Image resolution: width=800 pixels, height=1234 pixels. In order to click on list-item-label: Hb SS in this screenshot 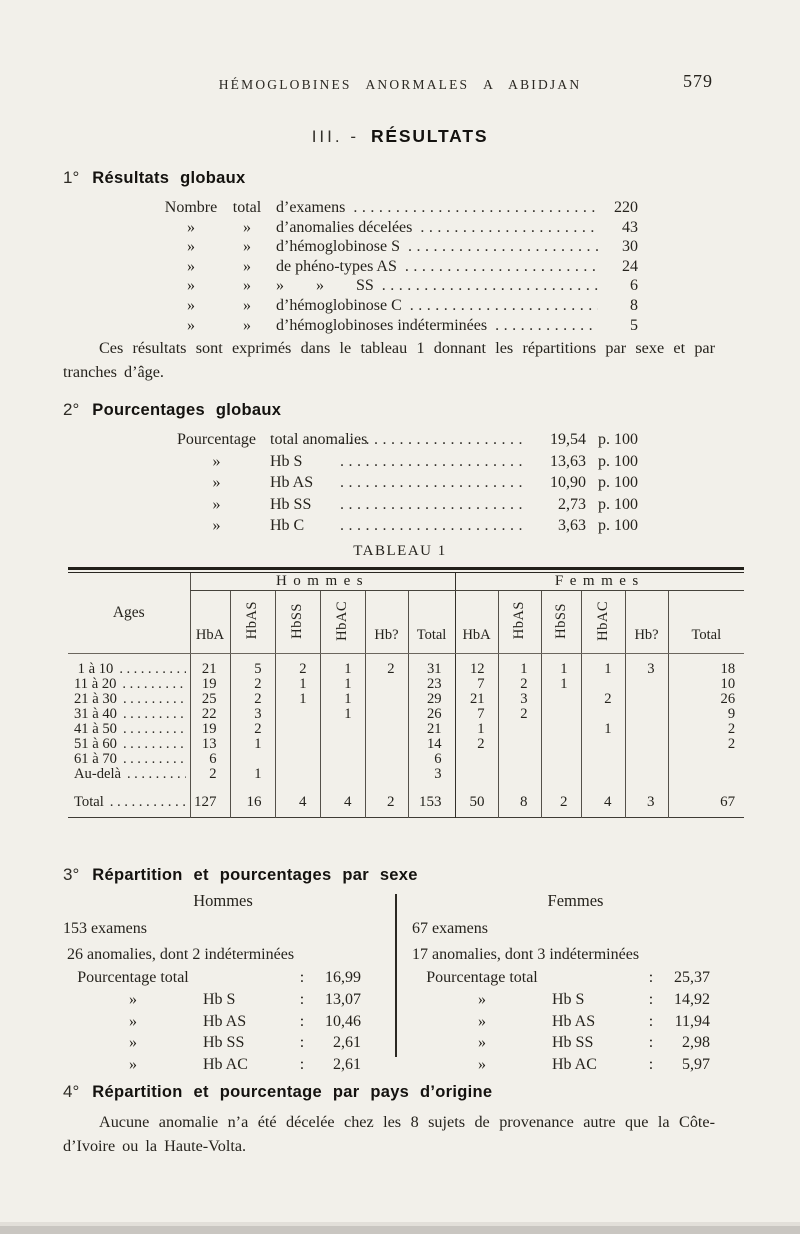, I will do `click(291, 504)`.